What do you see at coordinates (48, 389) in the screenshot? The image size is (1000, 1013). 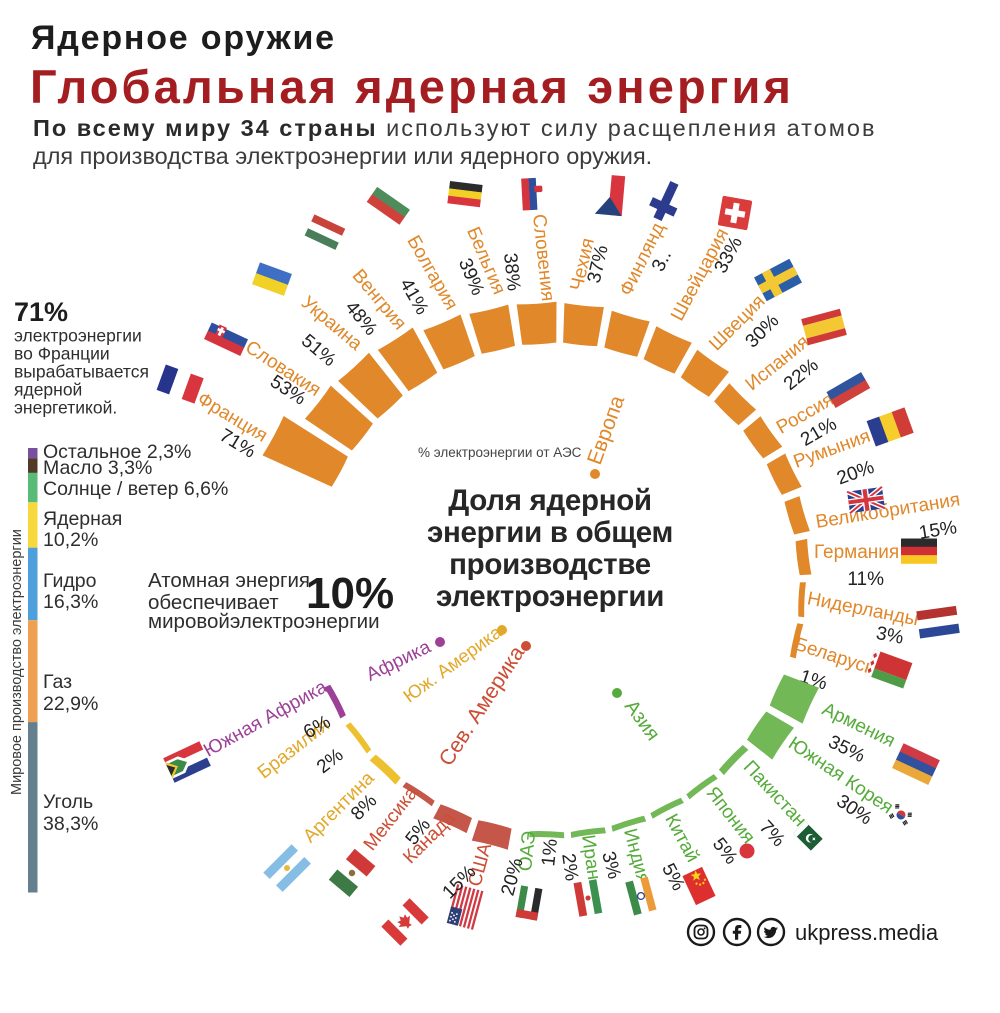 I see `svg-text: ядерной` at bounding box center [48, 389].